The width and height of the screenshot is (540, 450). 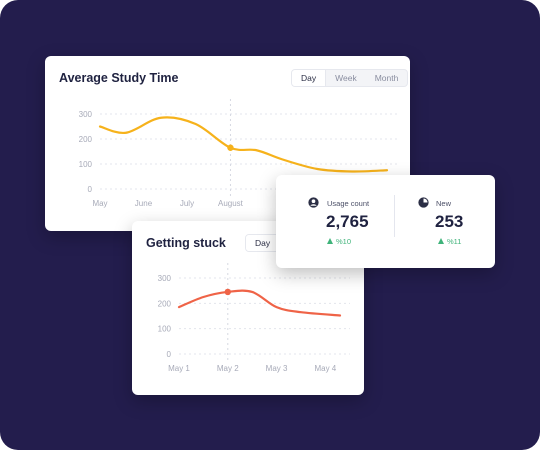 I want to click on card-title: Average Study Time, so click(x=119, y=78).